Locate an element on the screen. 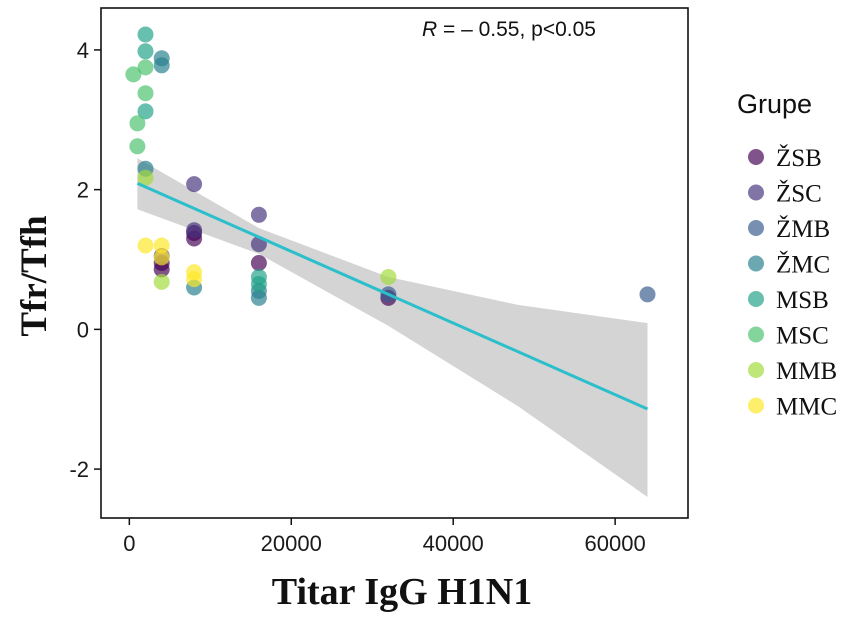 This screenshot has height=619, width=855. legend-title: Grupe is located at coordinates (774, 104).